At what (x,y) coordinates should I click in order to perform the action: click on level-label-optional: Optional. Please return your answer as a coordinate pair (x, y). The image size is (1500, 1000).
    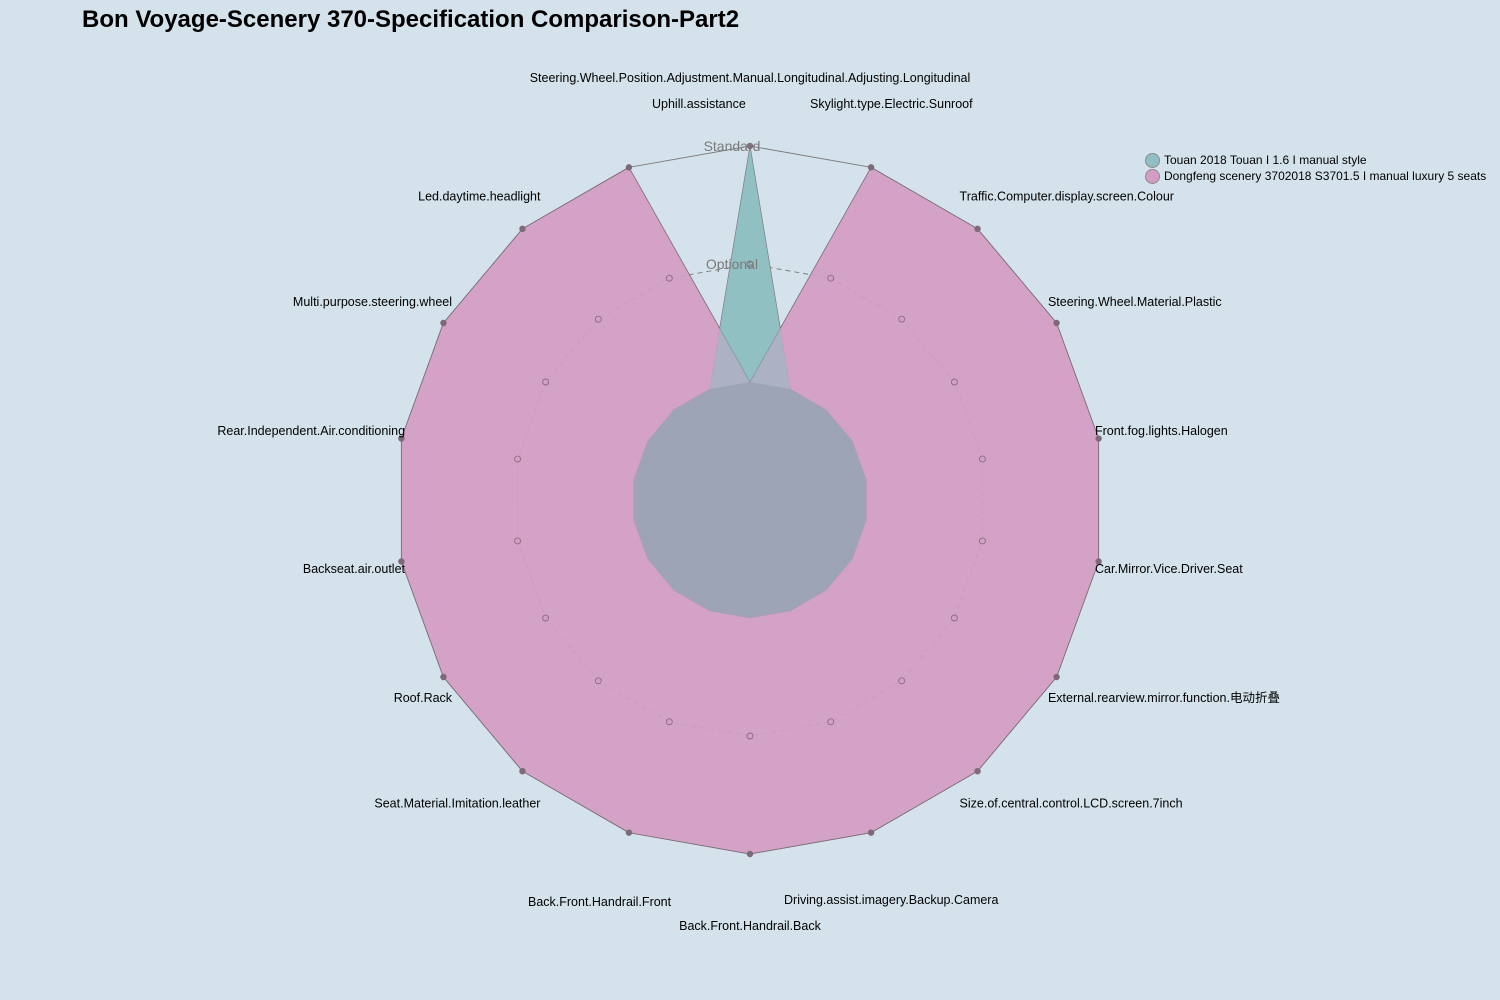
    Looking at the image, I should click on (732, 264).